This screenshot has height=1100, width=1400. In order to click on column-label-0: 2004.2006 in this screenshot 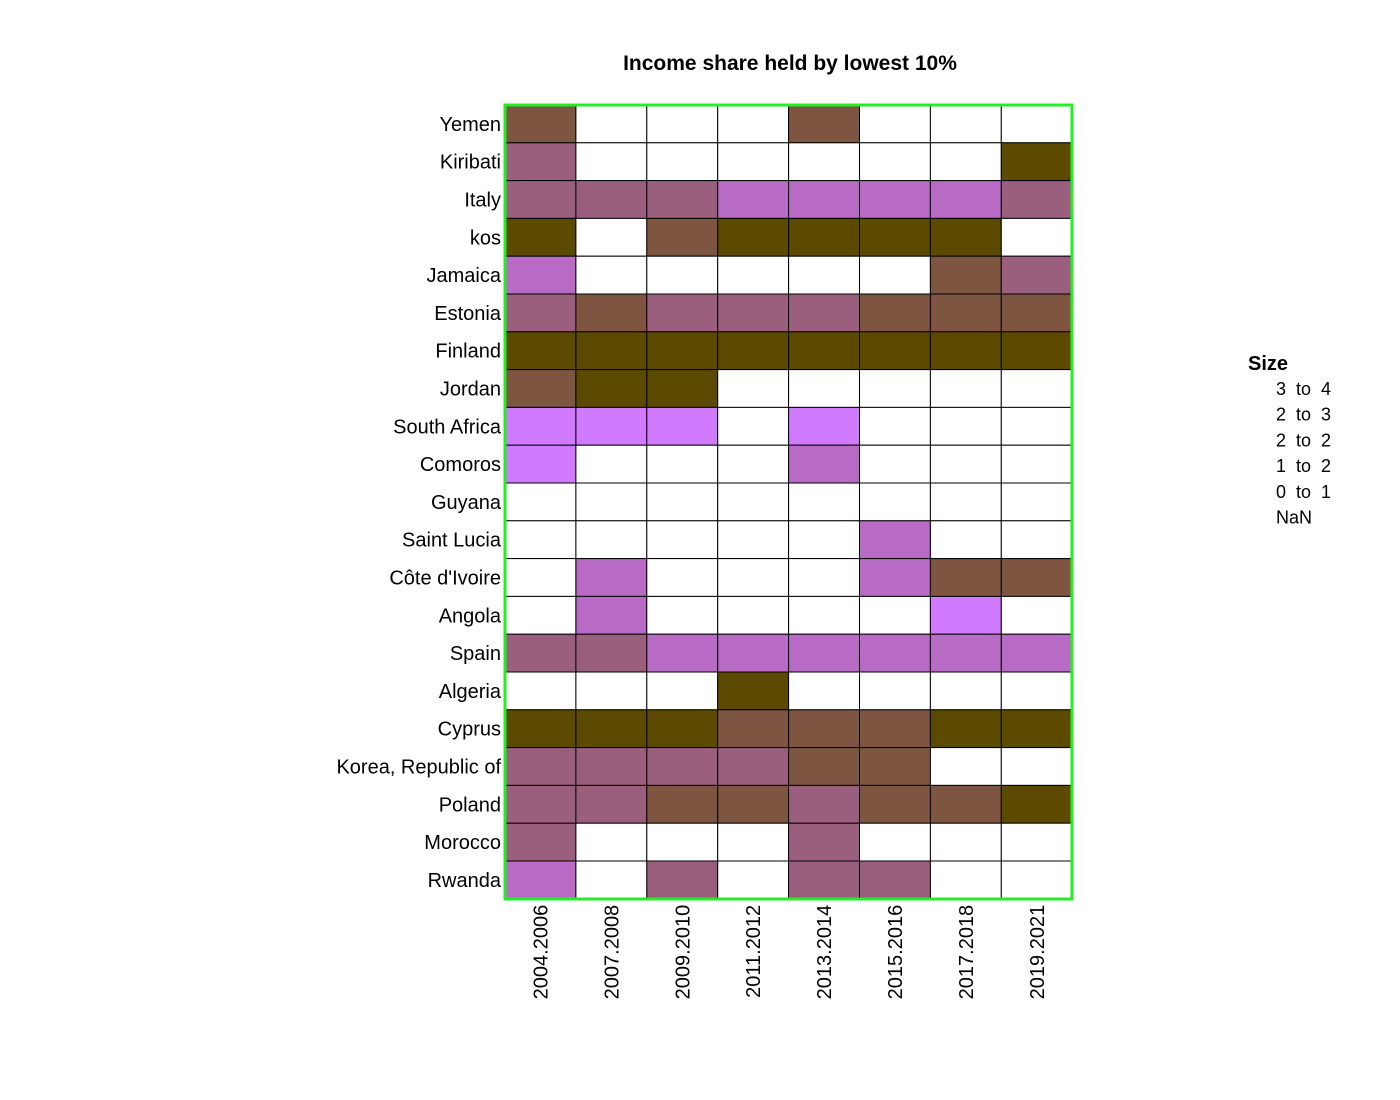, I will do `click(542, 952)`.